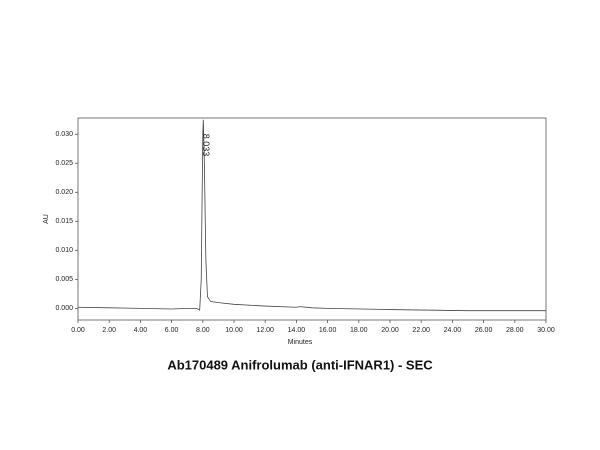  Describe the element at coordinates (300, 364) in the screenshot. I see `chart-title: Ab170489 Anifrolumab (anti-IFNAR1) - SEC` at that location.